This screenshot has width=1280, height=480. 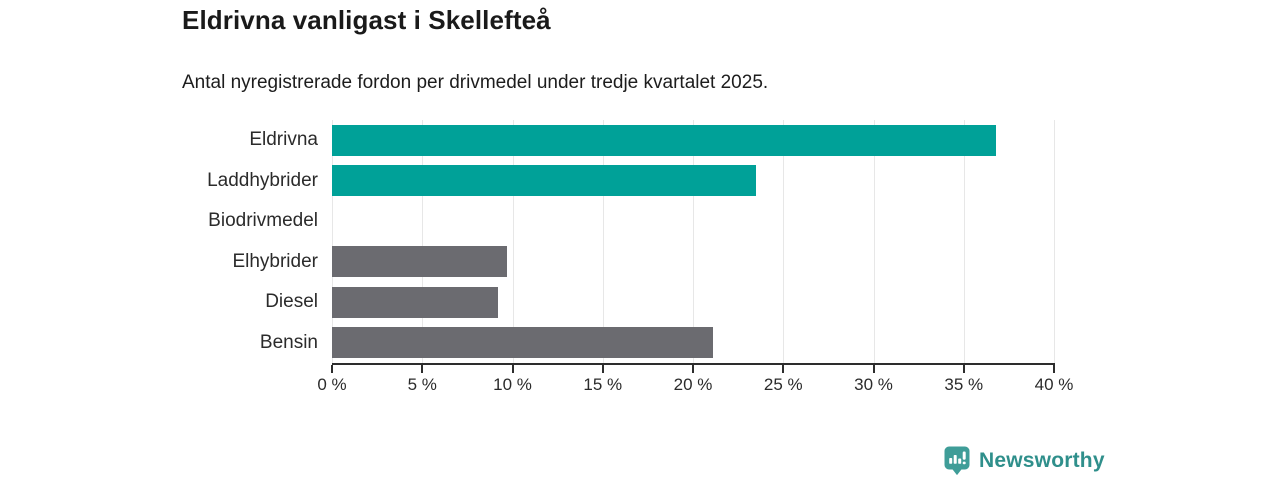 I want to click on category-label: Elhybrider, so click(x=275, y=261).